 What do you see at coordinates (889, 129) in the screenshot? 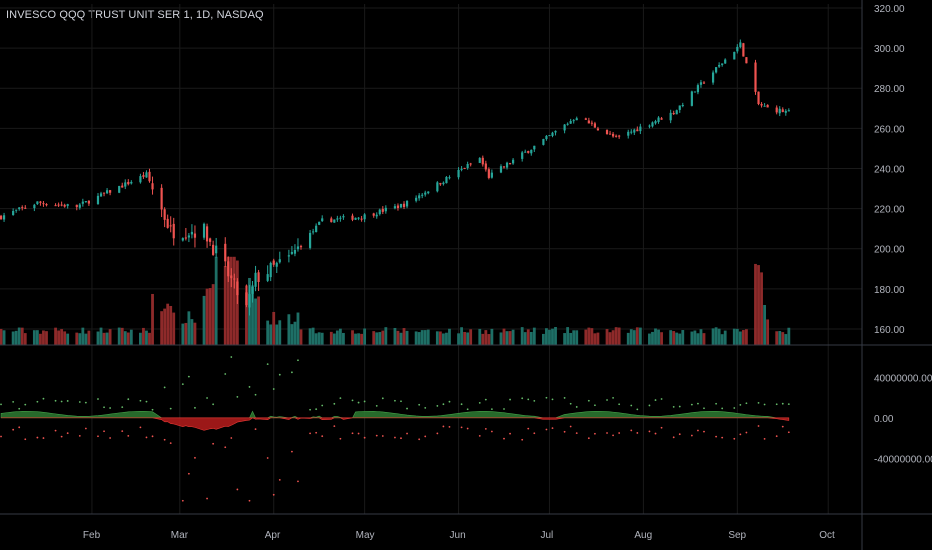
I see `price-tick-label: 260.00` at bounding box center [889, 129].